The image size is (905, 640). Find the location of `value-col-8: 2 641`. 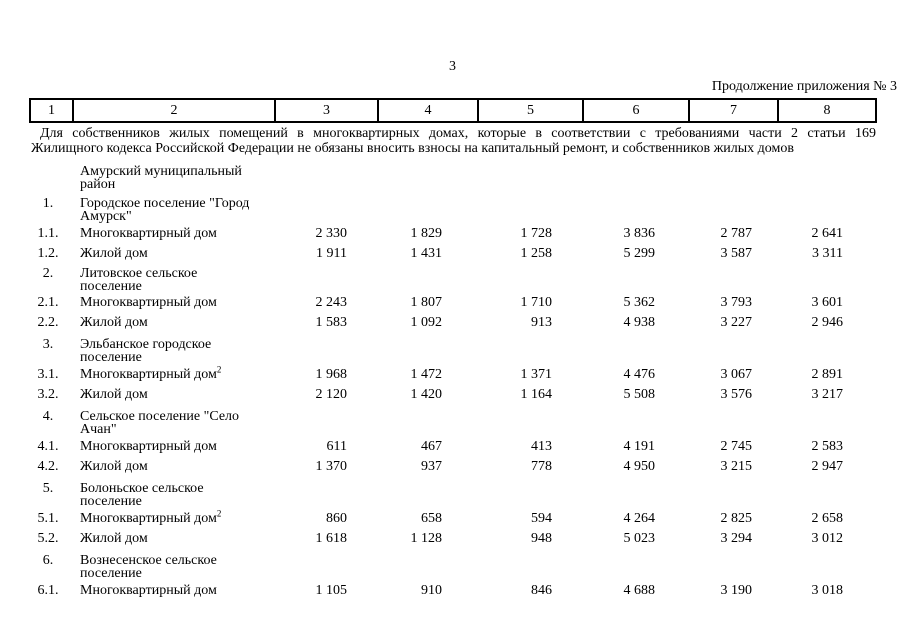

value-col-8: 2 641 is located at coordinates (827, 233).